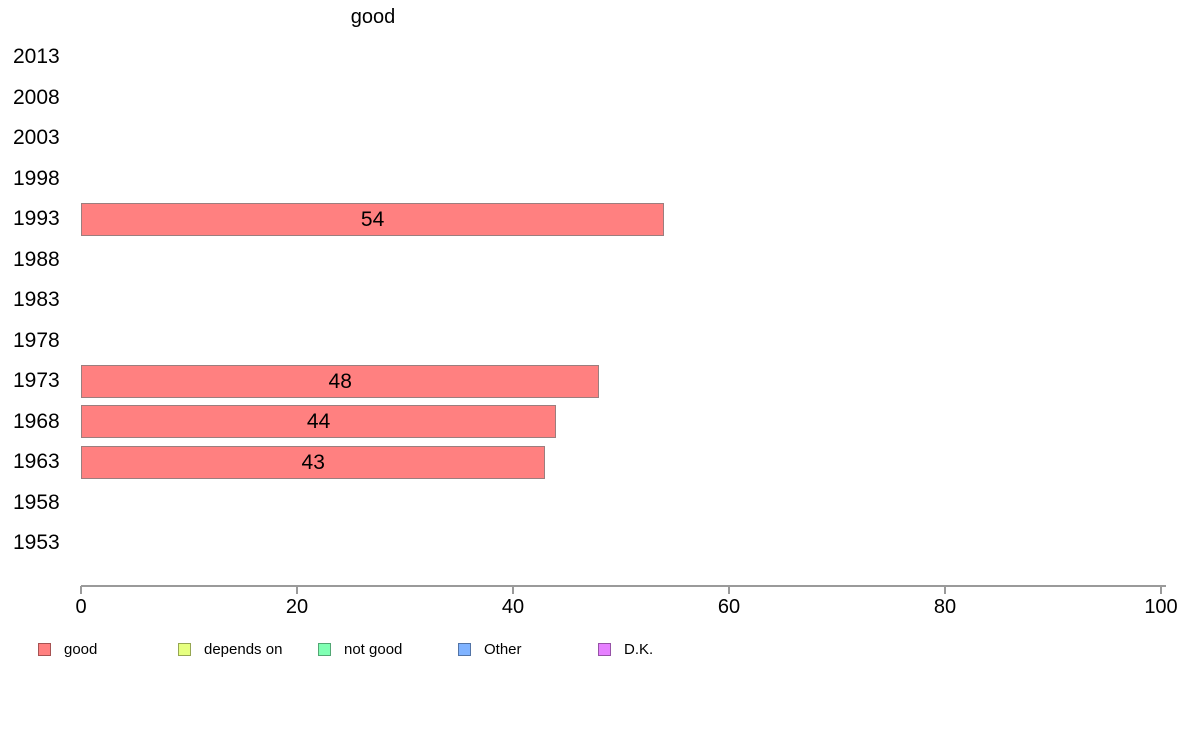 The image size is (1188, 736). What do you see at coordinates (623, 586) in the screenshot?
I see `x-axis-line` at bounding box center [623, 586].